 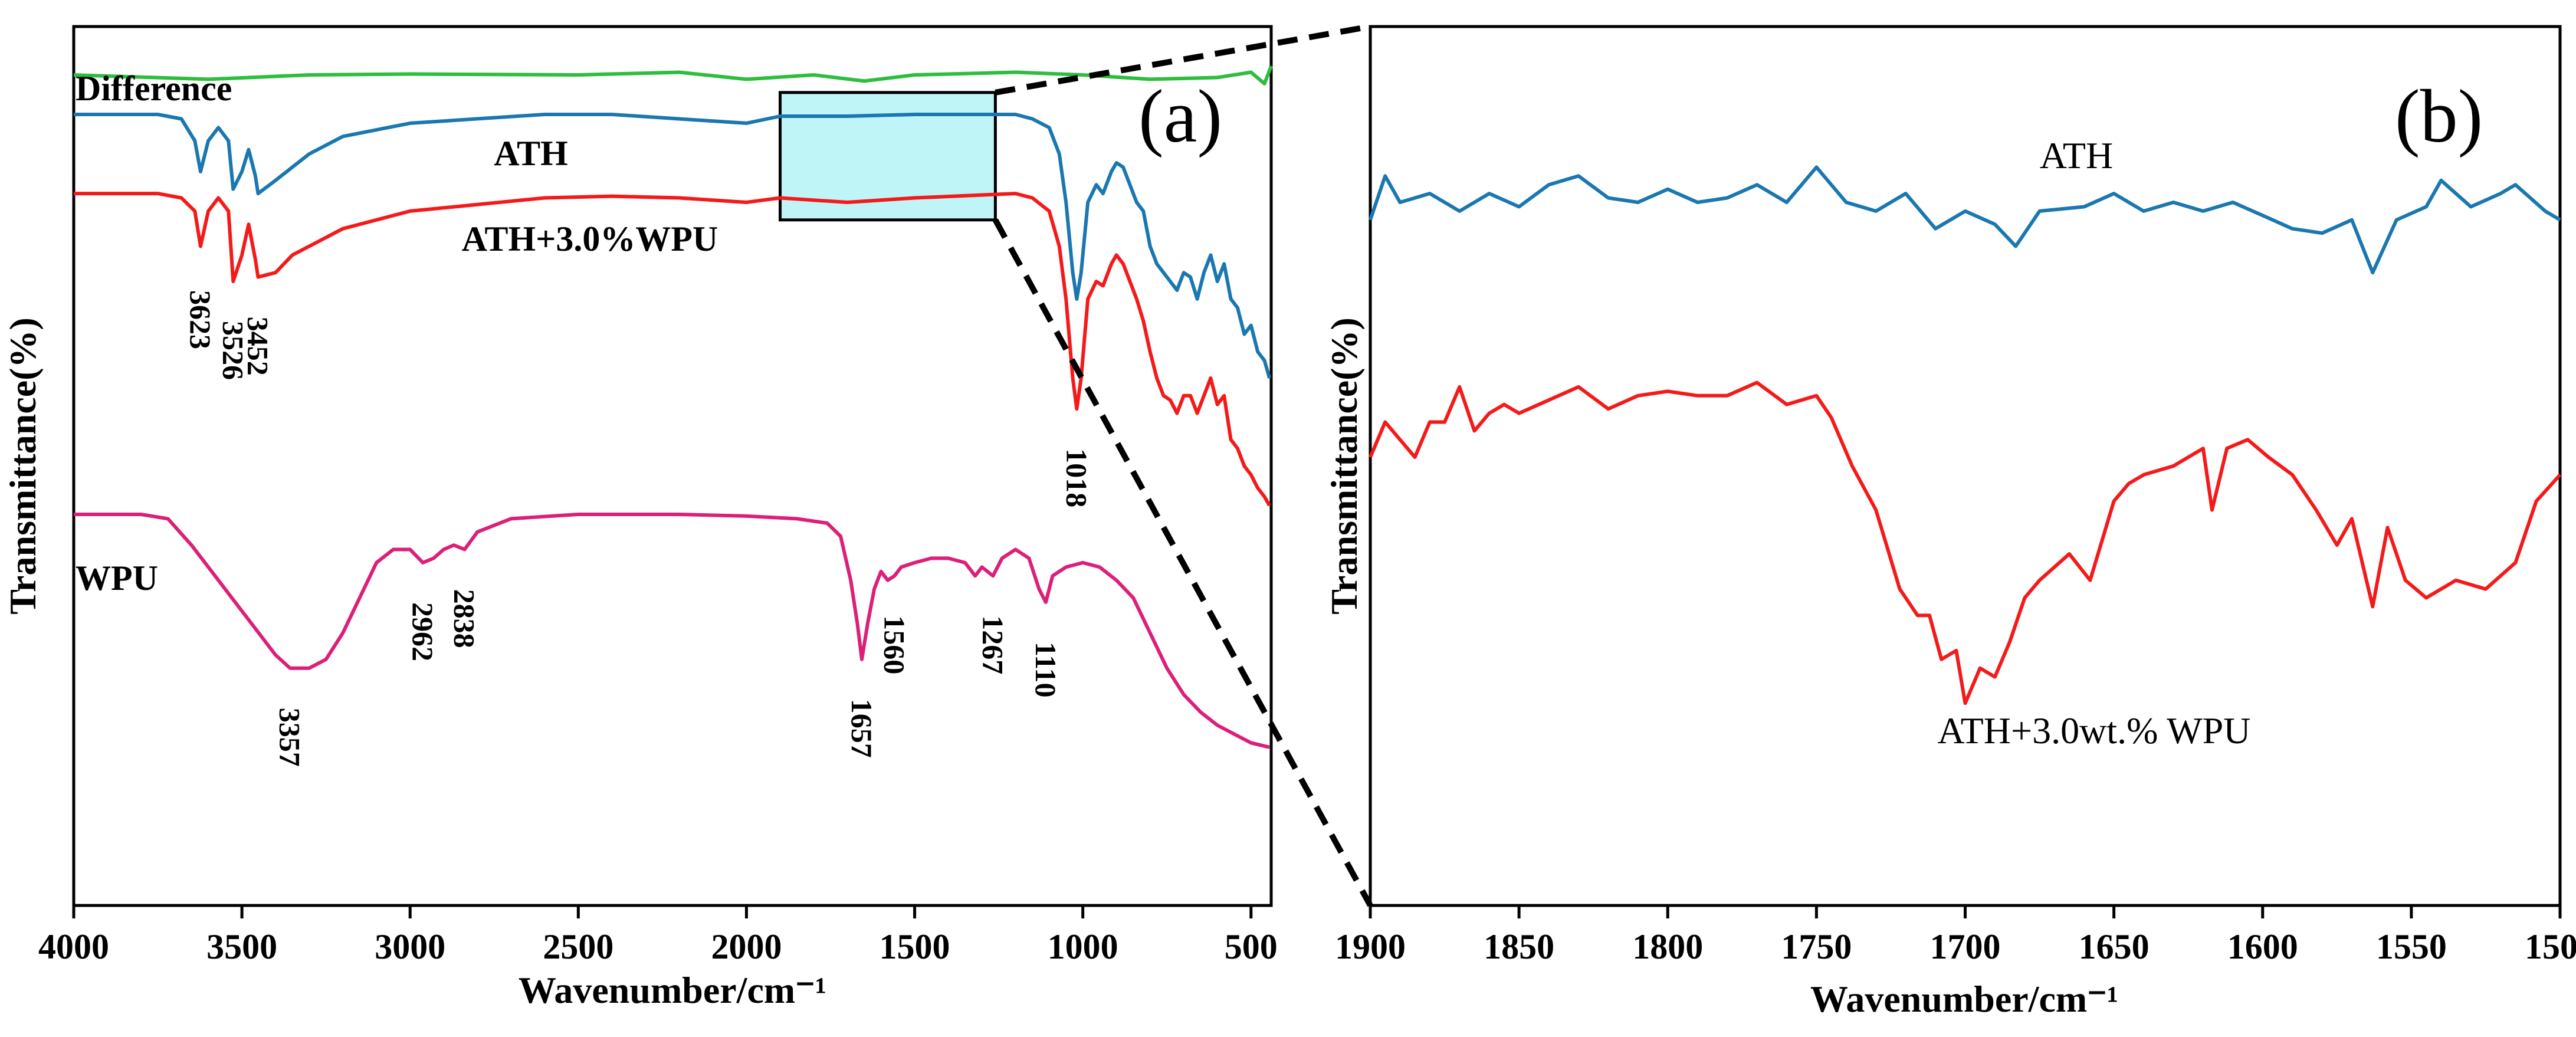 What do you see at coordinates (464, 619) in the screenshot?
I see `peak-label-2838: 2838` at bounding box center [464, 619].